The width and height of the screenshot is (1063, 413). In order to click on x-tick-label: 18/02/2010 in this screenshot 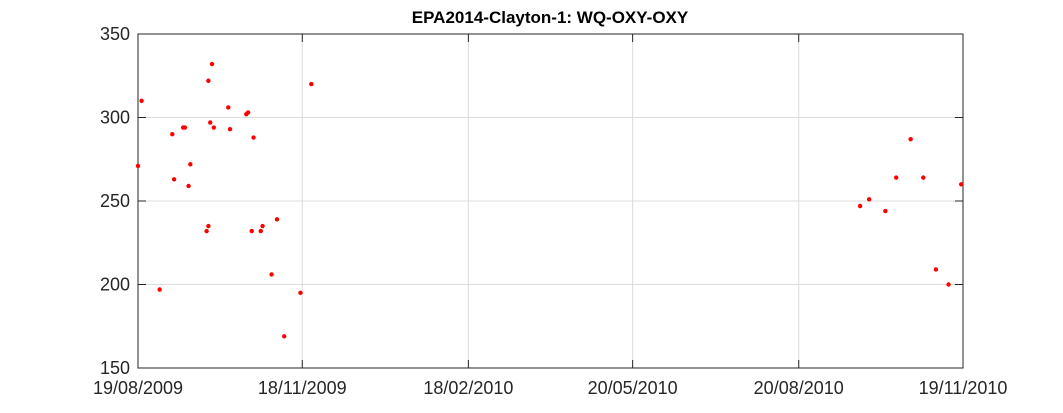, I will do `click(468, 388)`.